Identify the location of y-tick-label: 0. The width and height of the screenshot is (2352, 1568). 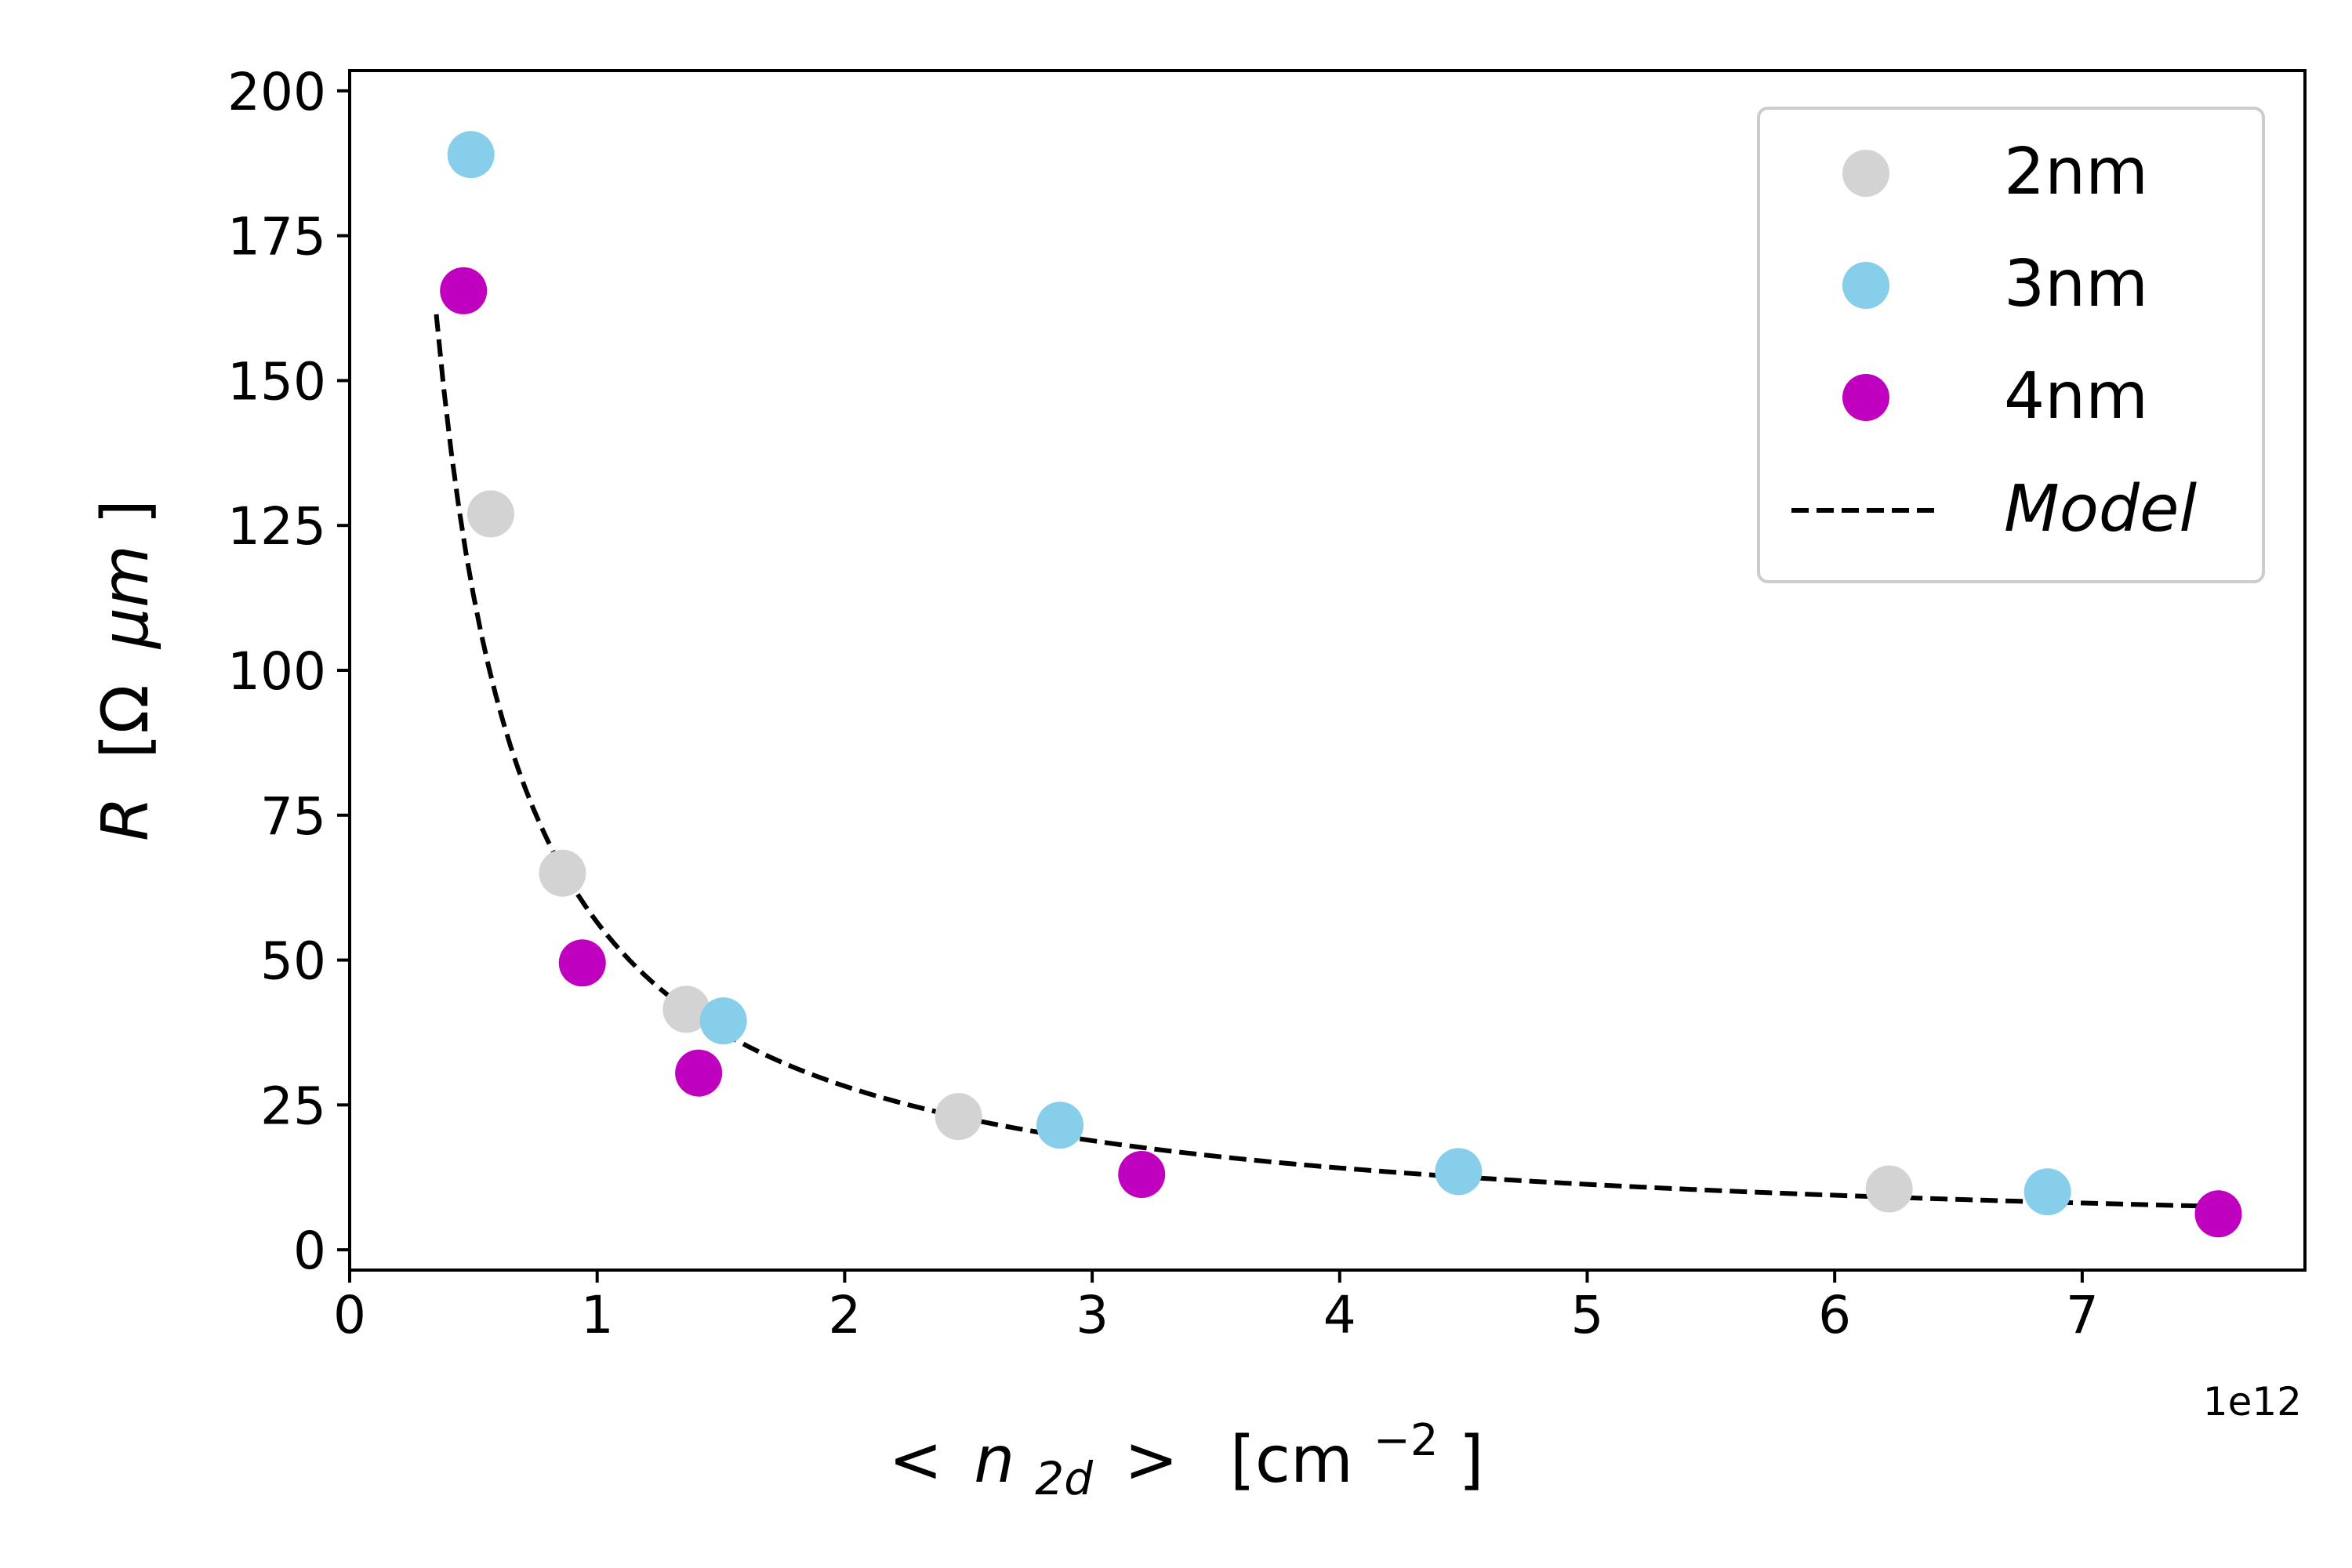
(309, 1251).